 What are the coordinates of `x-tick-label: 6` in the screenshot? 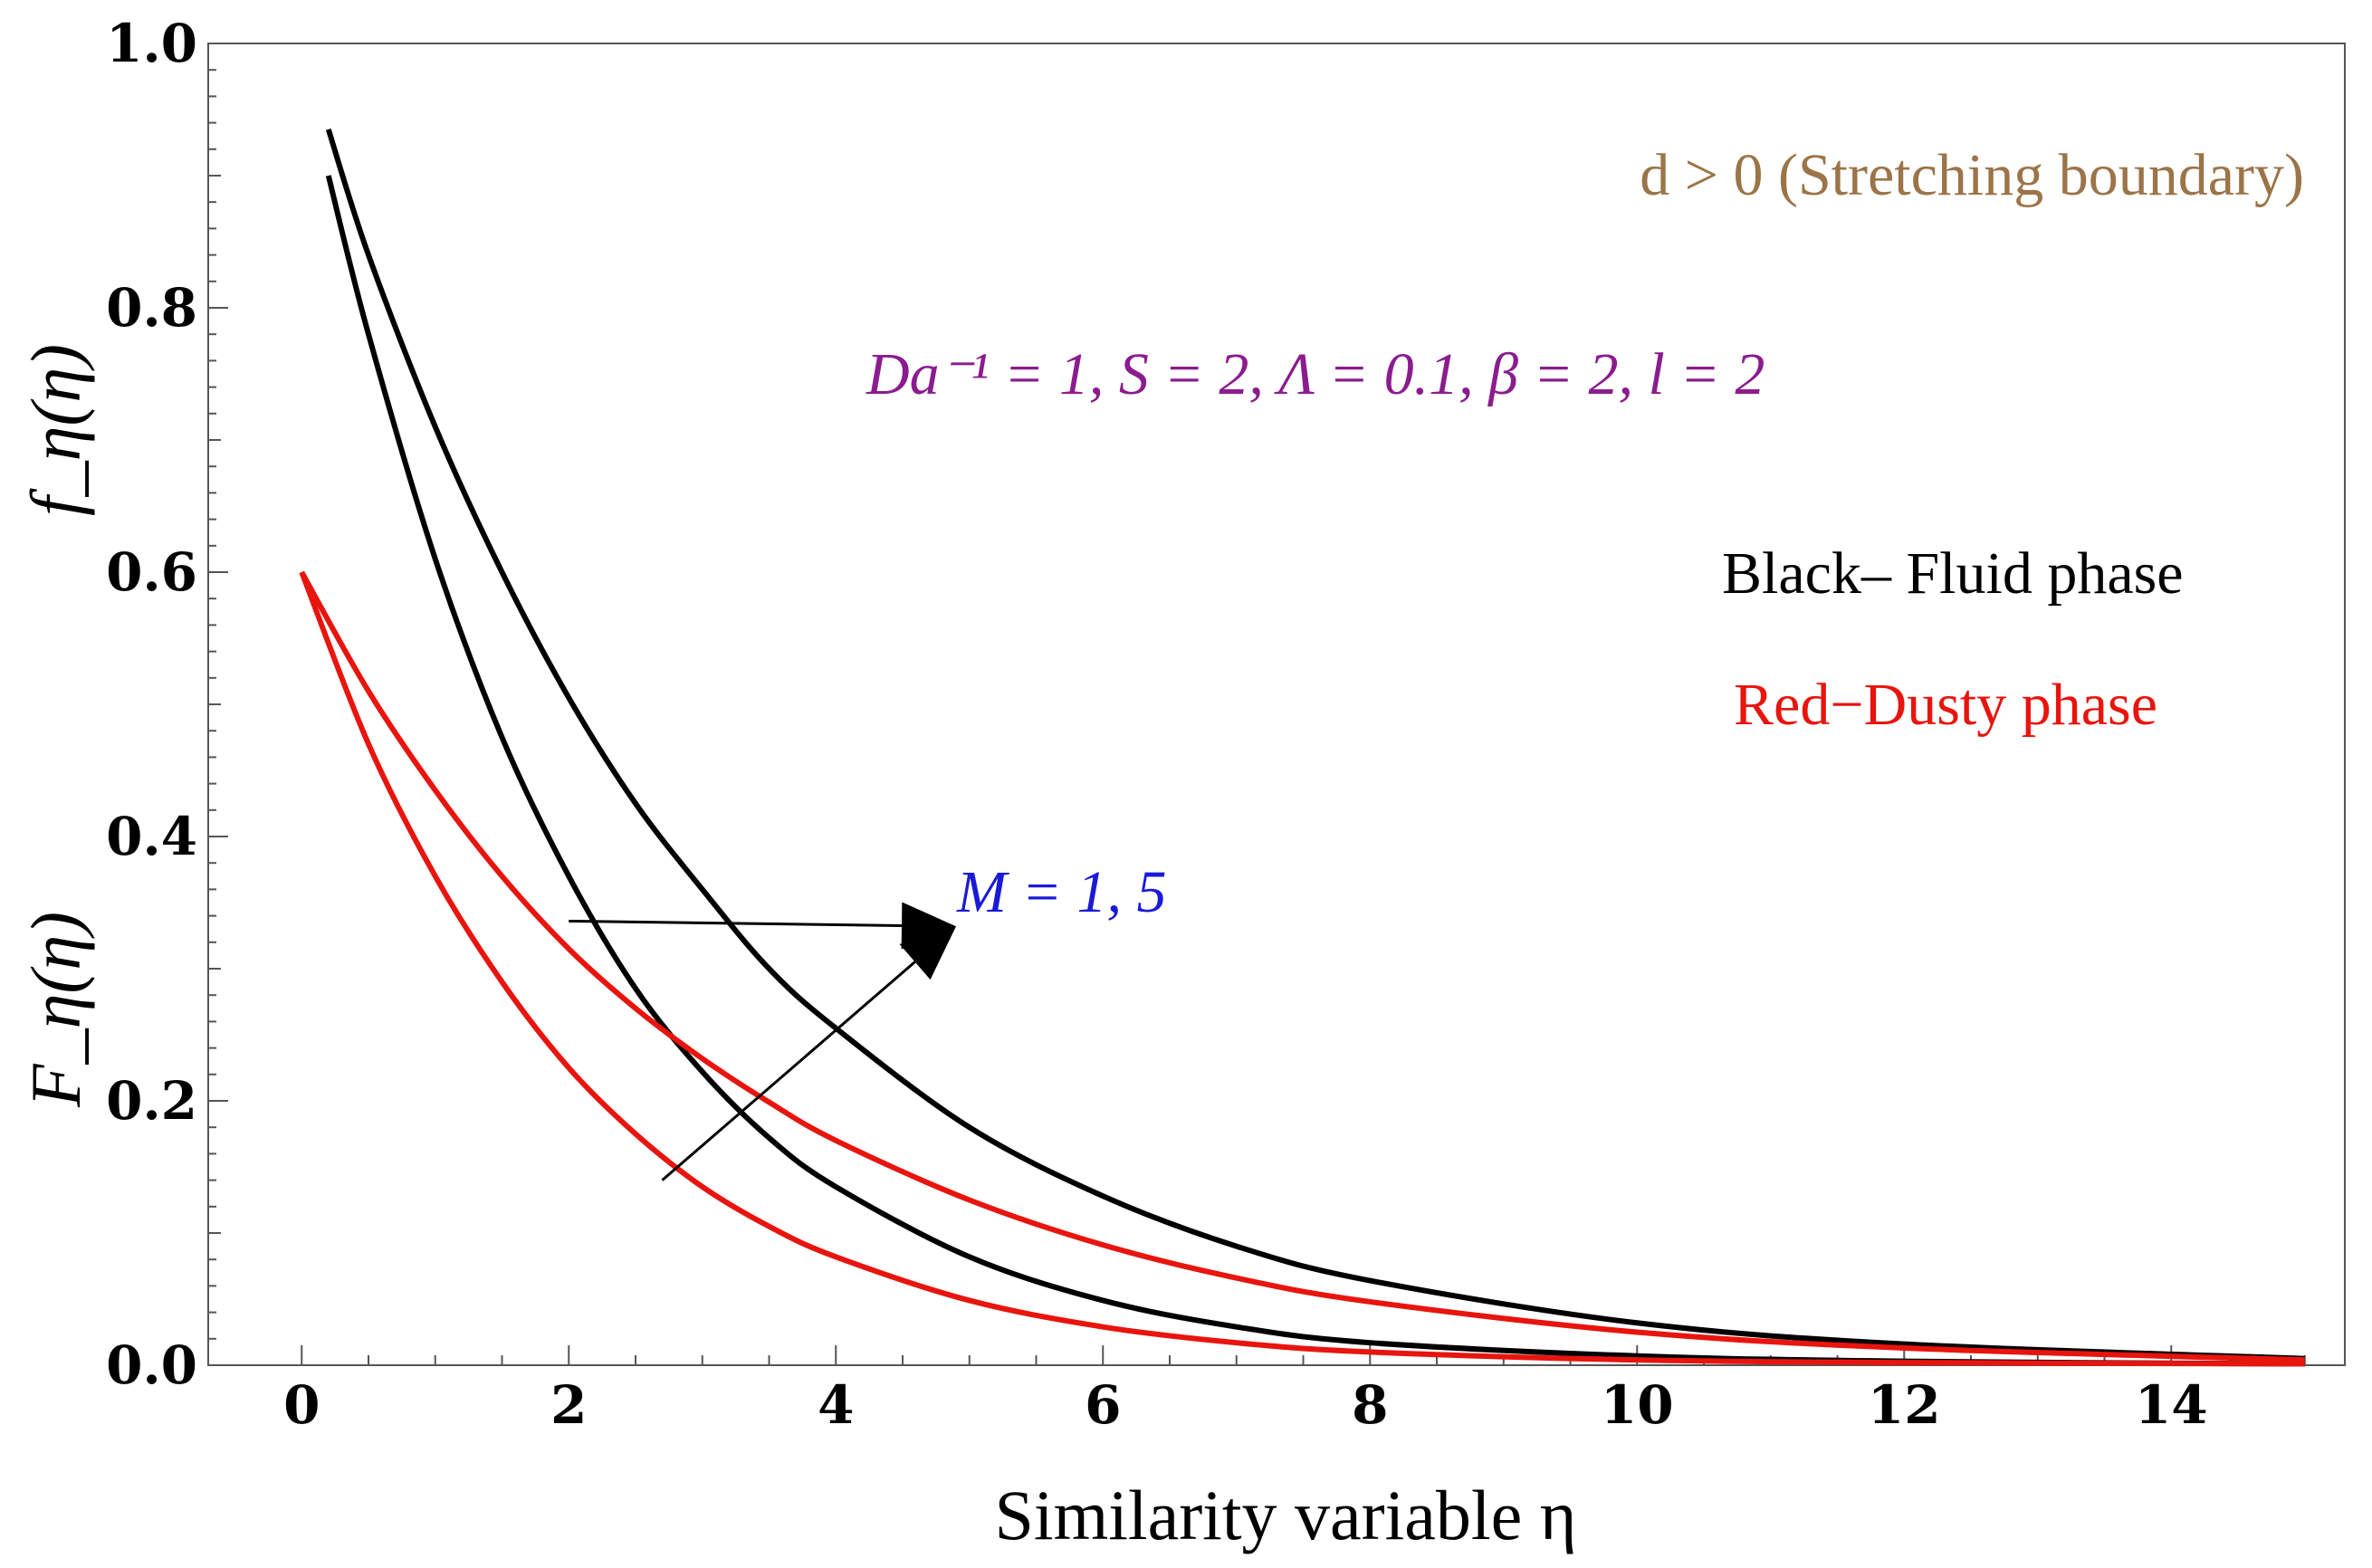 It's located at (1103, 1405).